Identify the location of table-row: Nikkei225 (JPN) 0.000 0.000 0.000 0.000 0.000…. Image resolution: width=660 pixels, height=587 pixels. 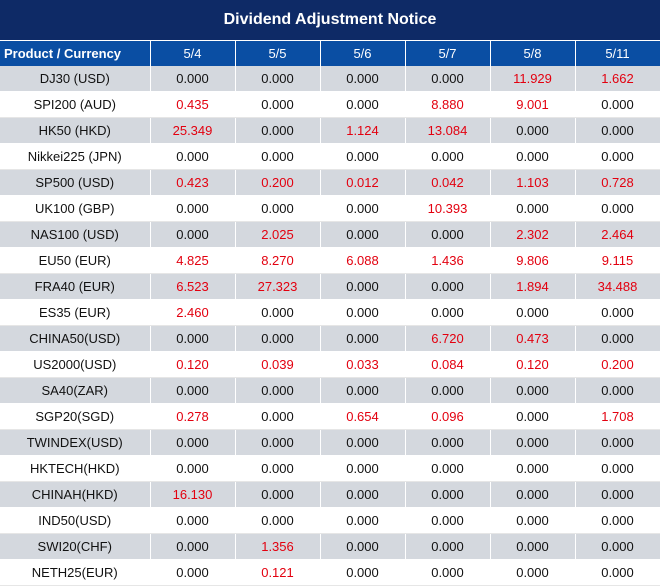
(330, 156).